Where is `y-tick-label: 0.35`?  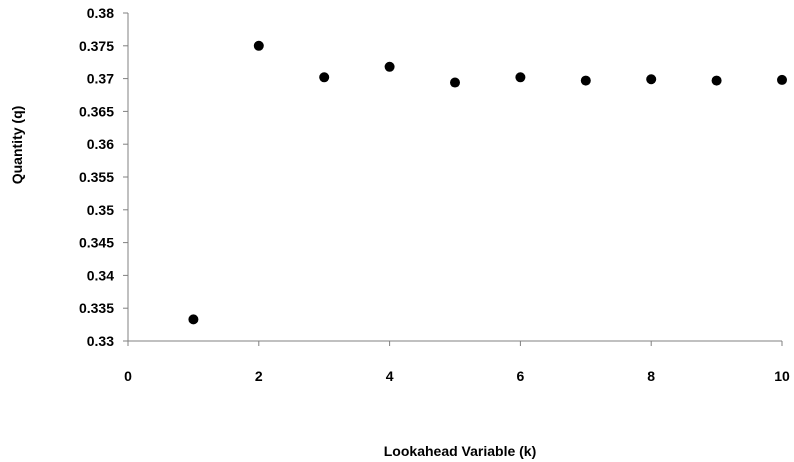
y-tick-label: 0.35 is located at coordinates (100, 210).